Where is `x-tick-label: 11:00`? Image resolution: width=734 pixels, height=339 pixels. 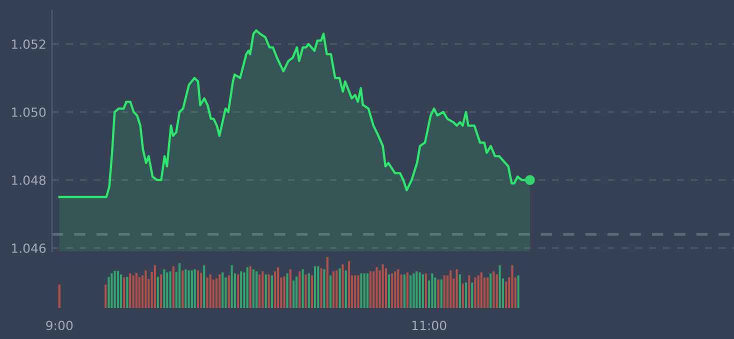
x-tick-label: 11:00 is located at coordinates (429, 325).